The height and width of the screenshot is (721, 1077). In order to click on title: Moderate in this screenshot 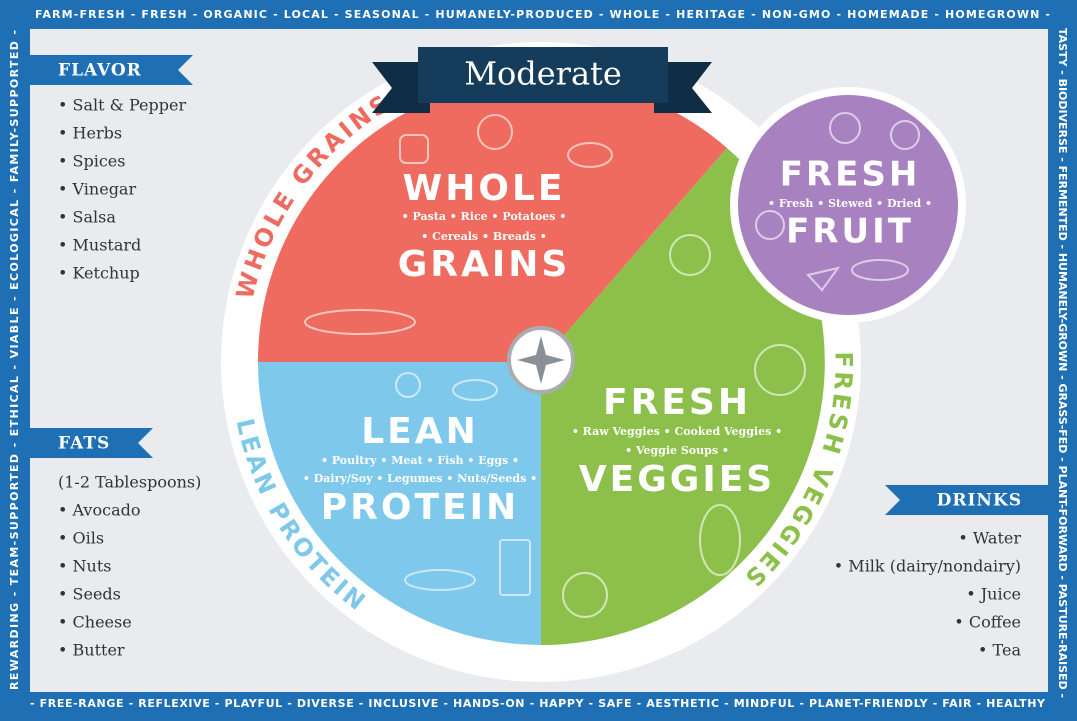, I will do `click(543, 74)`.